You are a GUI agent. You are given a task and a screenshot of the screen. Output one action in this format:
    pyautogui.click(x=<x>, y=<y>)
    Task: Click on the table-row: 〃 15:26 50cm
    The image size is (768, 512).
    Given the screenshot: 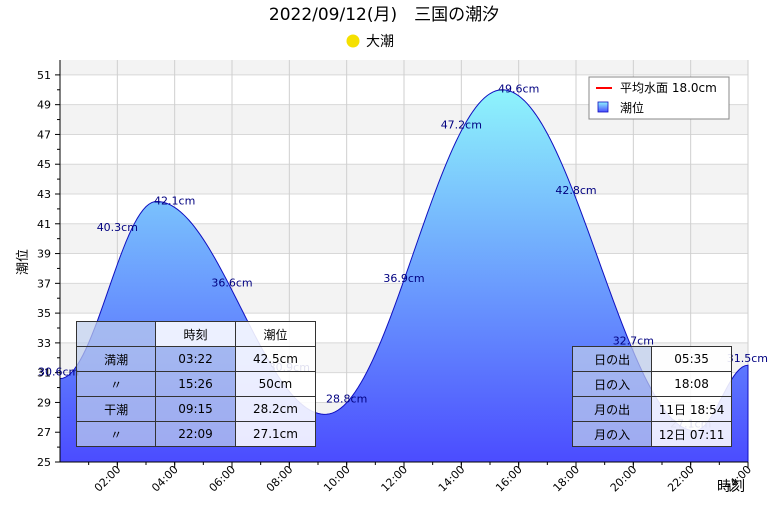 What is the action you would take?
    pyautogui.click(x=196, y=384)
    